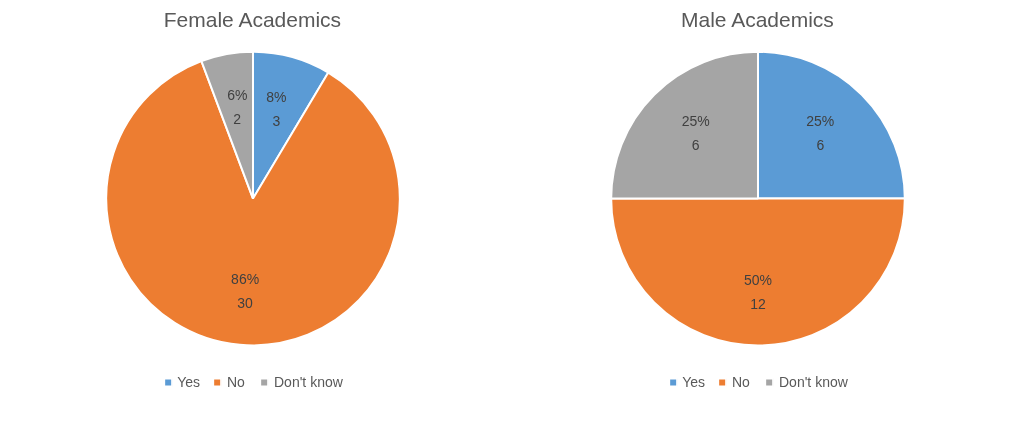  What do you see at coordinates (245, 291) in the screenshot?
I see `data-label: 86% 30` at bounding box center [245, 291].